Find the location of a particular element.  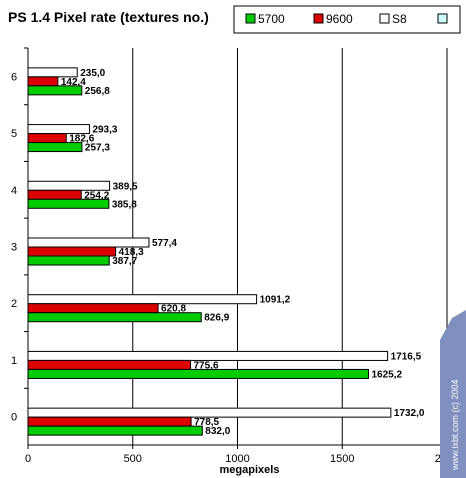

legend-label-5700: 5700 is located at coordinates (271, 19).